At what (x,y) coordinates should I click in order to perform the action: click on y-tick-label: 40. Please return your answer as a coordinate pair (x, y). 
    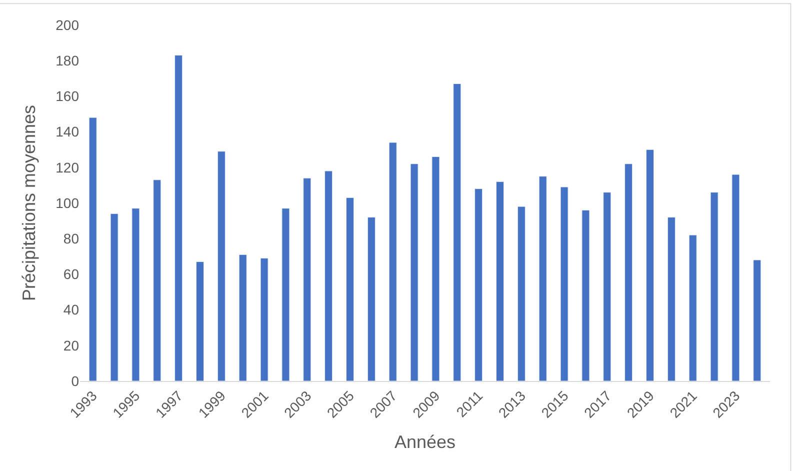
    Looking at the image, I should click on (71, 310).